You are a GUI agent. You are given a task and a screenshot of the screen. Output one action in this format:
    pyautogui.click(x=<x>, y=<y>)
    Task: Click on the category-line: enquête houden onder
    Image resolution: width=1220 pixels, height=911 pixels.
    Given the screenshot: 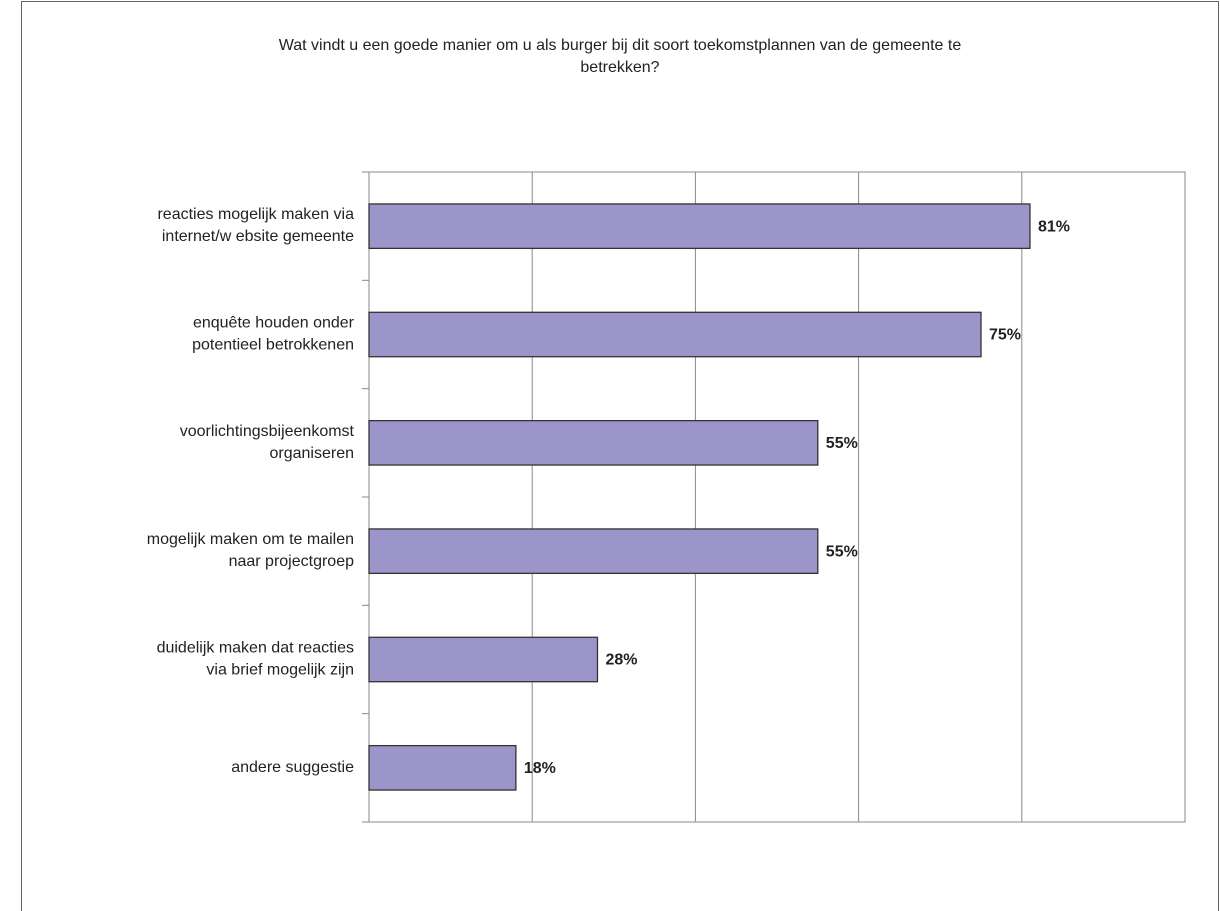 What is the action you would take?
    pyautogui.click(x=274, y=323)
    